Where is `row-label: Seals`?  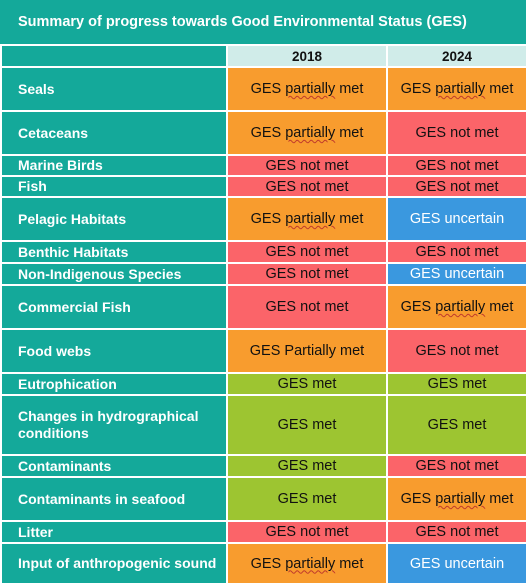 row-label: Seals is located at coordinates (114, 89).